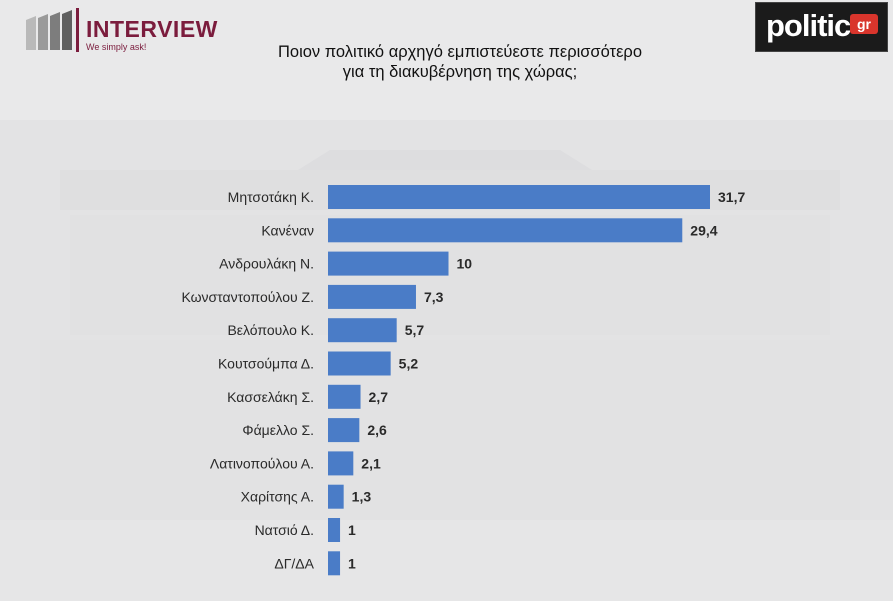 The image size is (893, 601). I want to click on category-label: Ανδρουλάκη Ν., so click(266, 264).